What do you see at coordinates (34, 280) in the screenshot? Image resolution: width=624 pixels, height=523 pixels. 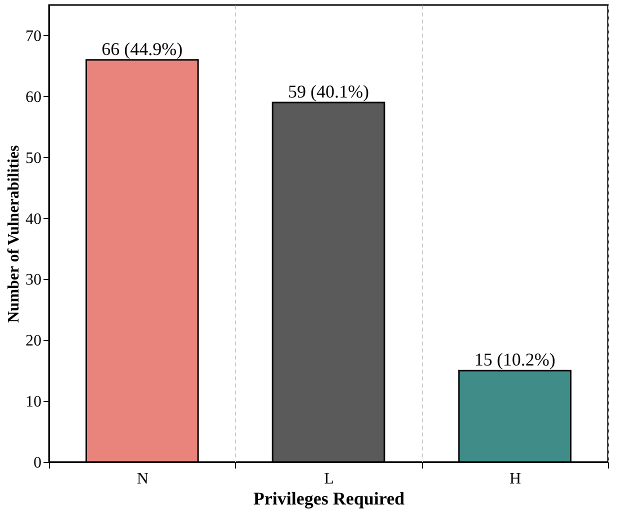 I see `y-tick-label: 30` at bounding box center [34, 280].